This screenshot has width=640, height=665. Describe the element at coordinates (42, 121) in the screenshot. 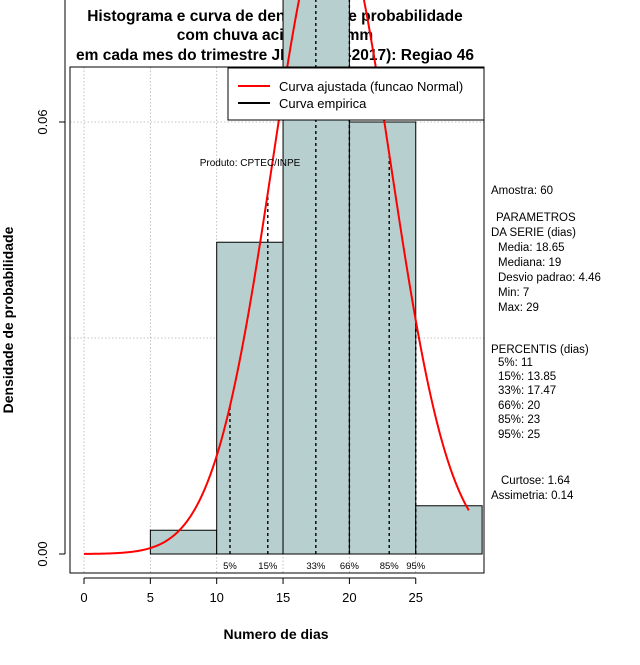

I see `y-tick-label-1: 0.06` at that location.